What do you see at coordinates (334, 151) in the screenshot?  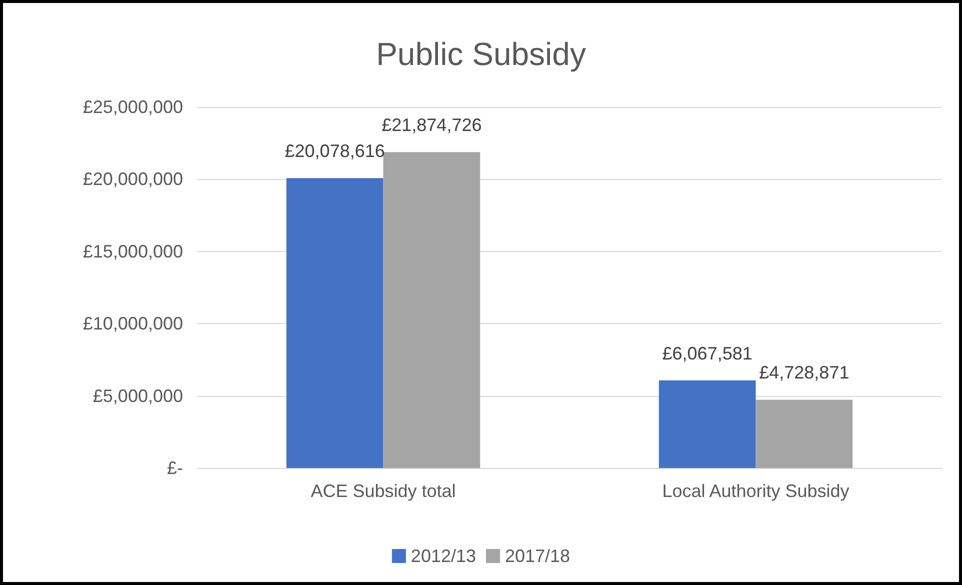 I see `data-label: £20,078,616` at bounding box center [334, 151].